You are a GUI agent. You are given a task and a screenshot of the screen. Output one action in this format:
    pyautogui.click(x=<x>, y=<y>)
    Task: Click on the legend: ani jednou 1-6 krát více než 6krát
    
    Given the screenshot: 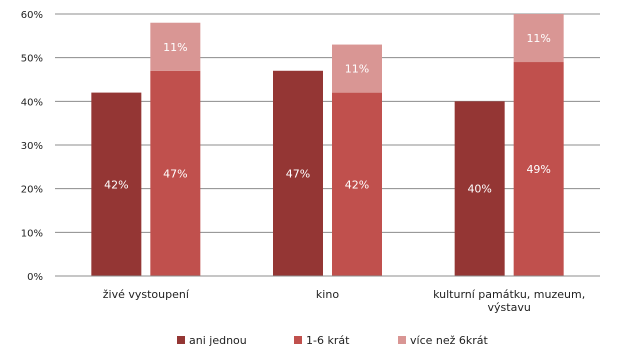 What is the action you would take?
    pyautogui.click(x=333, y=340)
    